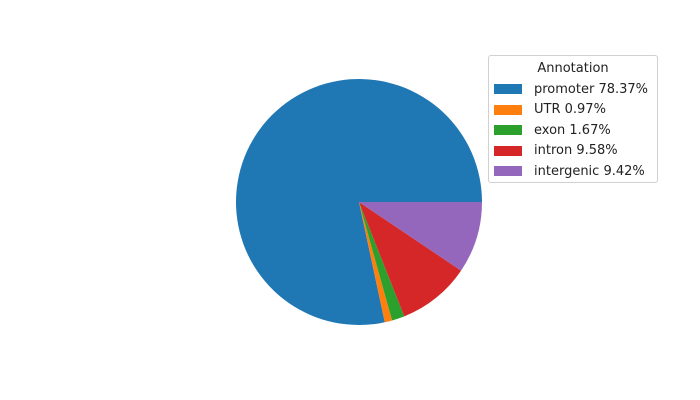  Describe the element at coordinates (589, 171) in the screenshot. I see `legend-label: intergenic 9.42%` at that location.